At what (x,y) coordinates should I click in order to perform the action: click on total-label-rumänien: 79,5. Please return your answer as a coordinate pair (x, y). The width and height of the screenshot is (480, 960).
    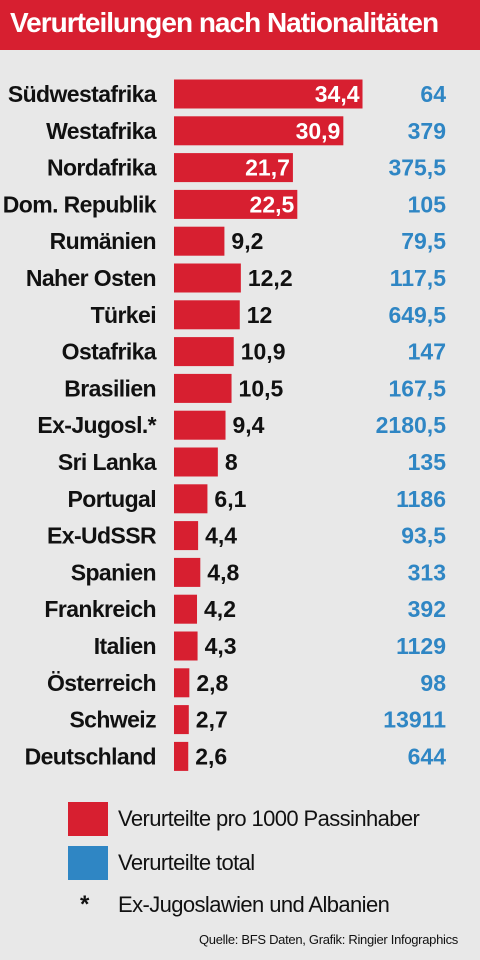
    Looking at the image, I should click on (423, 241).